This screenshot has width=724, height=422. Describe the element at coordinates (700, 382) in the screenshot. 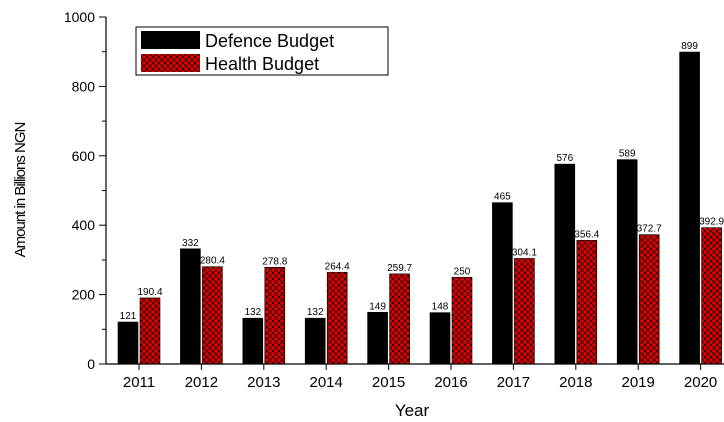

I see `x-tick-label: 2020` at that location.